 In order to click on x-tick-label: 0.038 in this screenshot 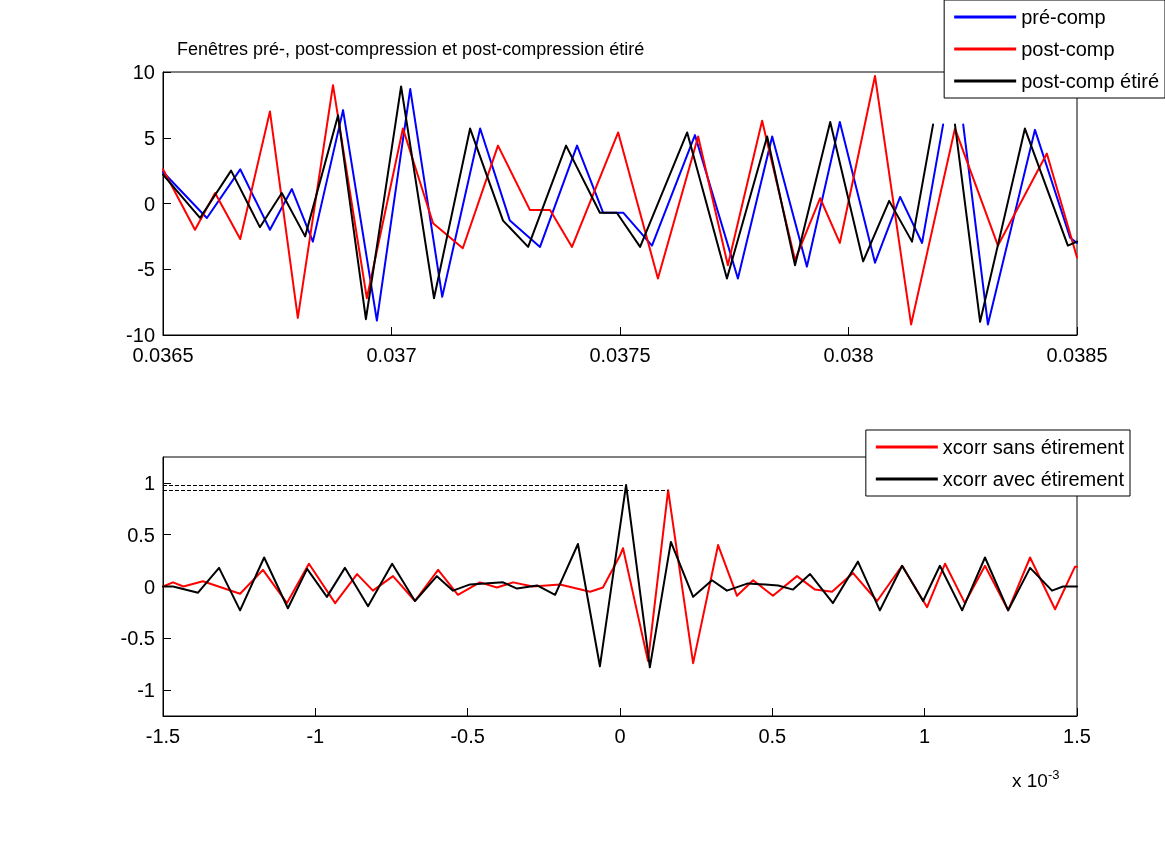, I will do `click(848, 355)`.